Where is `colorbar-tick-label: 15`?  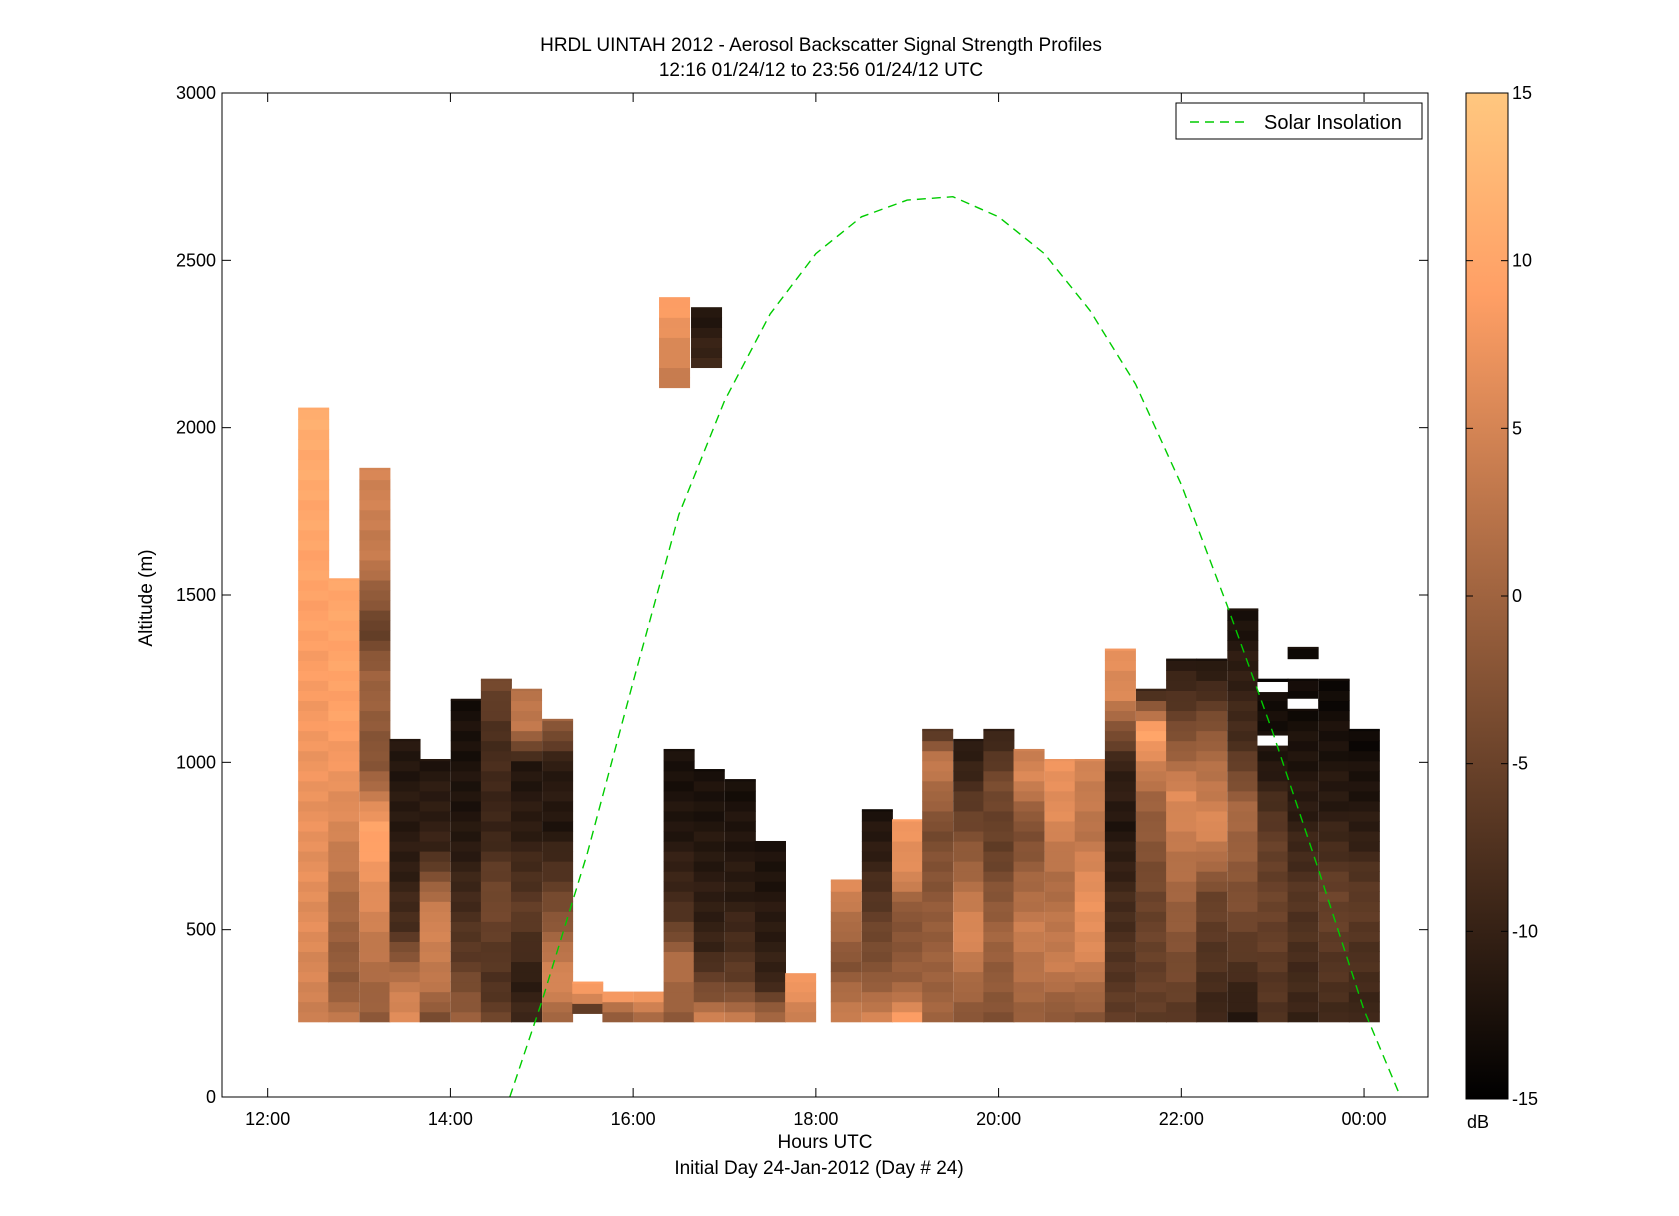
colorbar-tick-label: 15 is located at coordinates (1522, 93).